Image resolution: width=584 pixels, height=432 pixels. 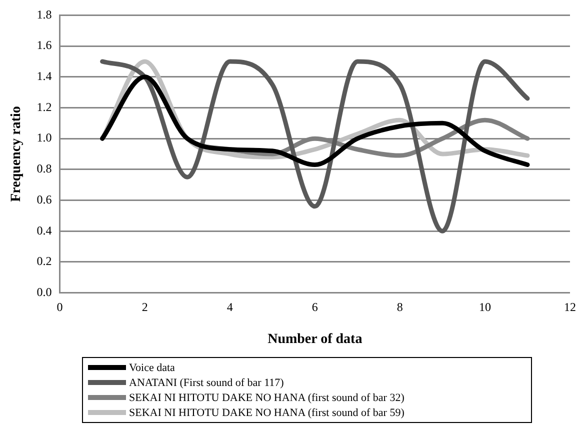 I want to click on y-tick-label: 1.2, so click(x=44, y=107).